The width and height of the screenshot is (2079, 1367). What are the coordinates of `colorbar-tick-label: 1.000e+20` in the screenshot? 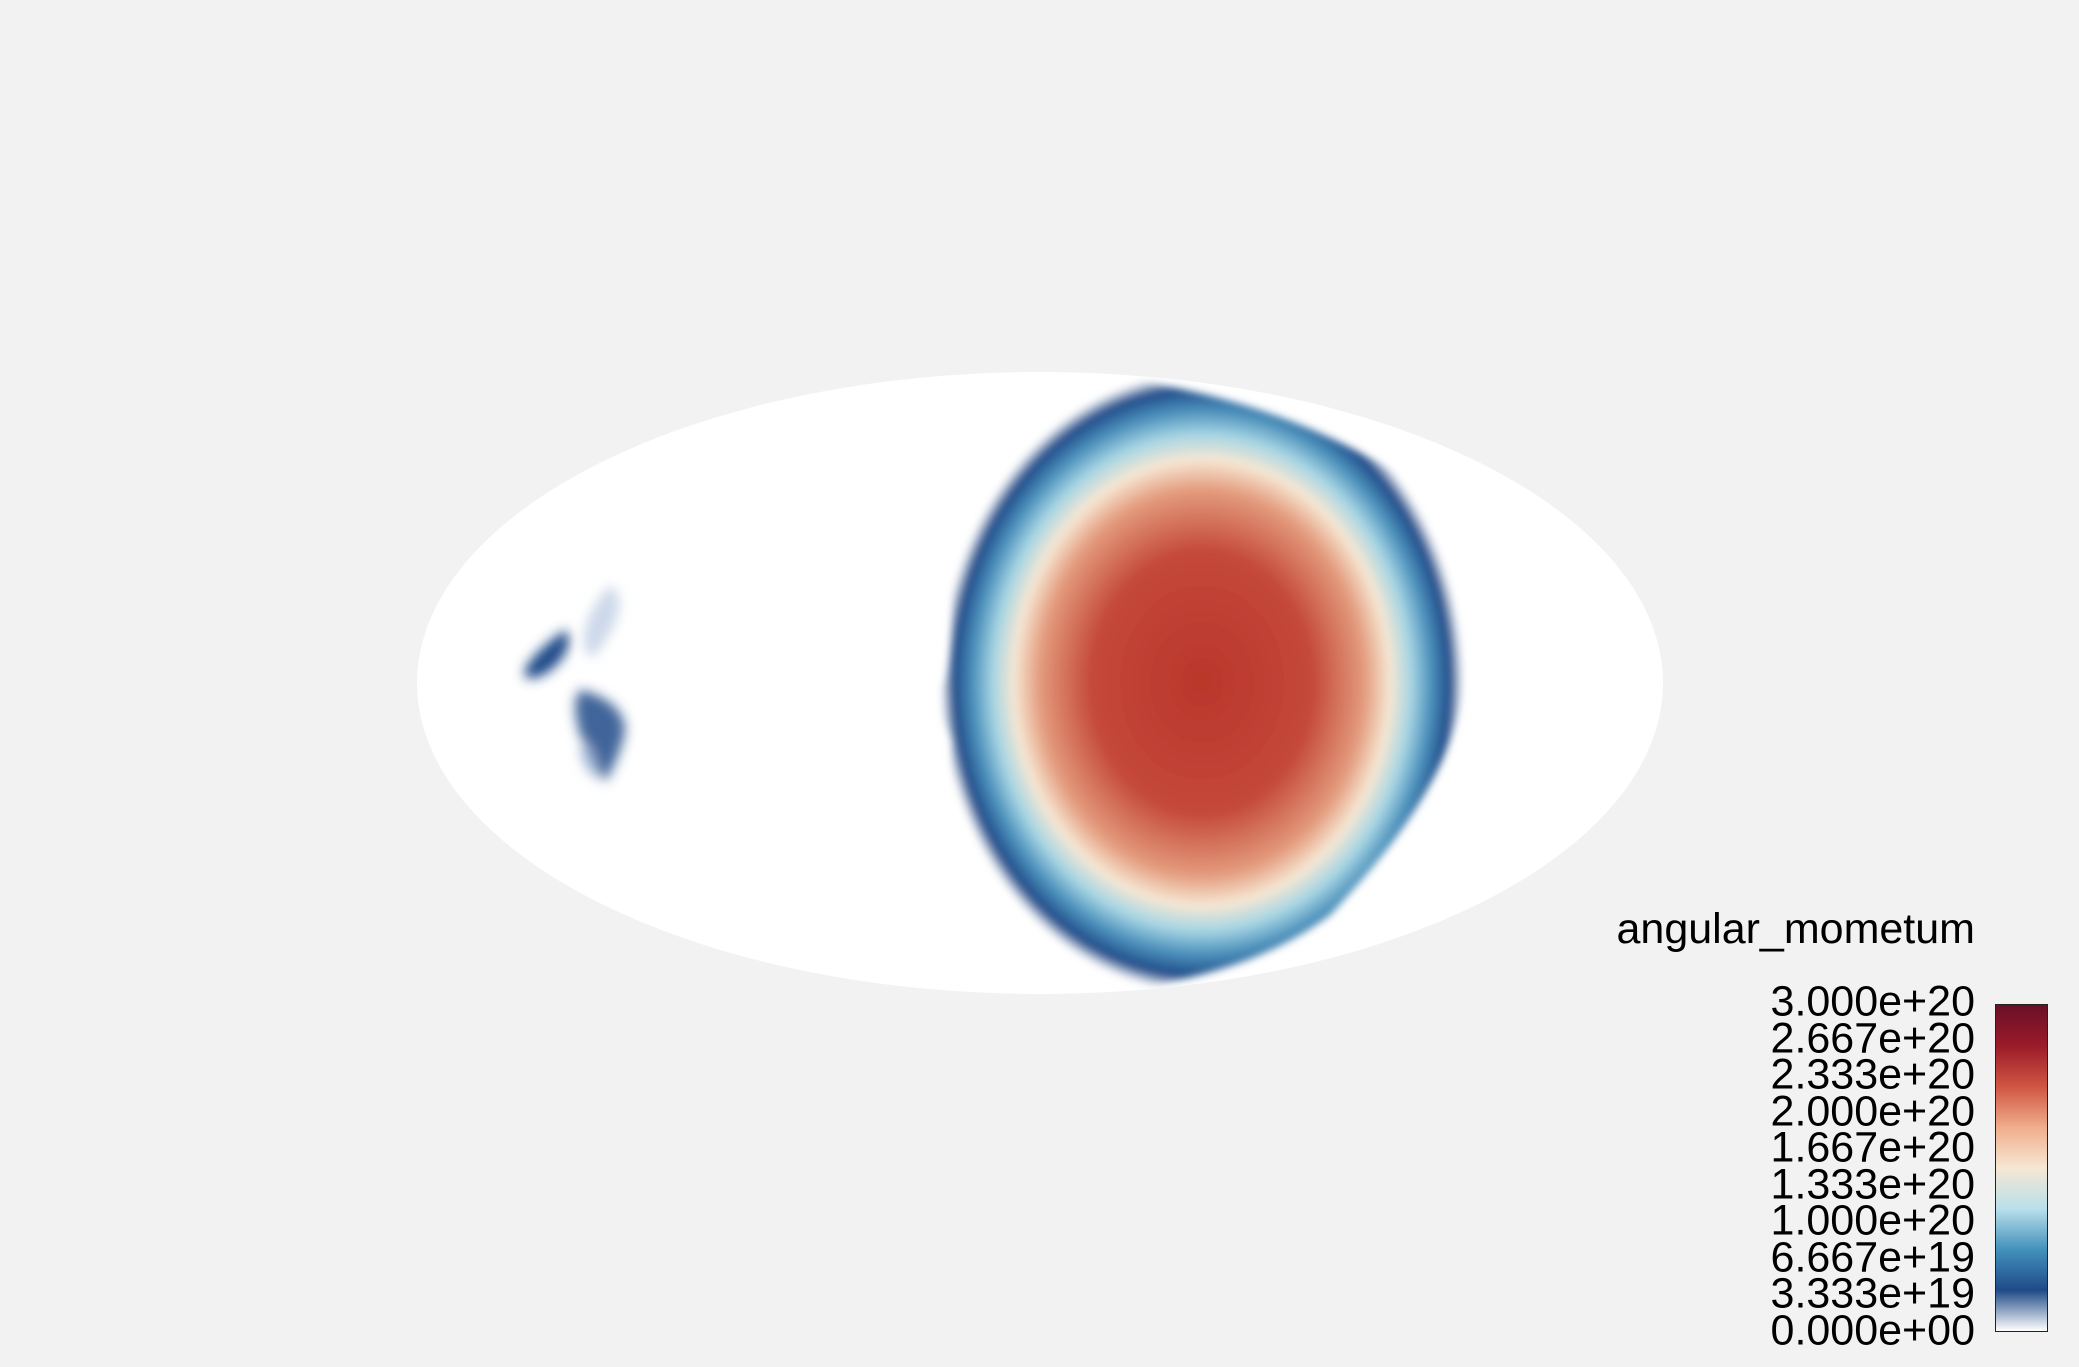 It's located at (1872, 1220).